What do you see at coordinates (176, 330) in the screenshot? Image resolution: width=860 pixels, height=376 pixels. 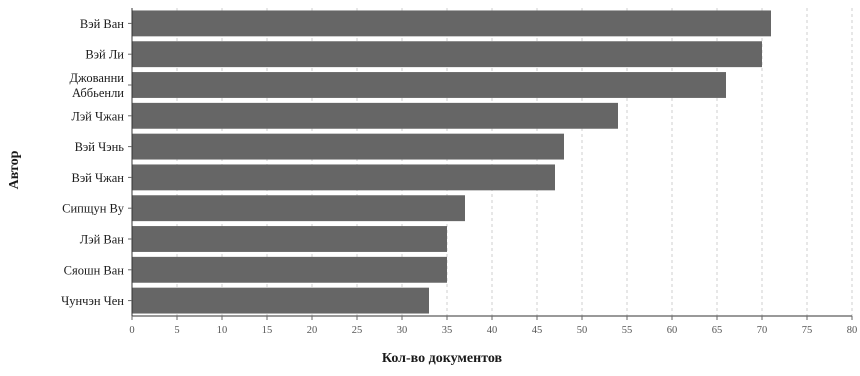 I see `x-tick-label: 5` at bounding box center [176, 330].